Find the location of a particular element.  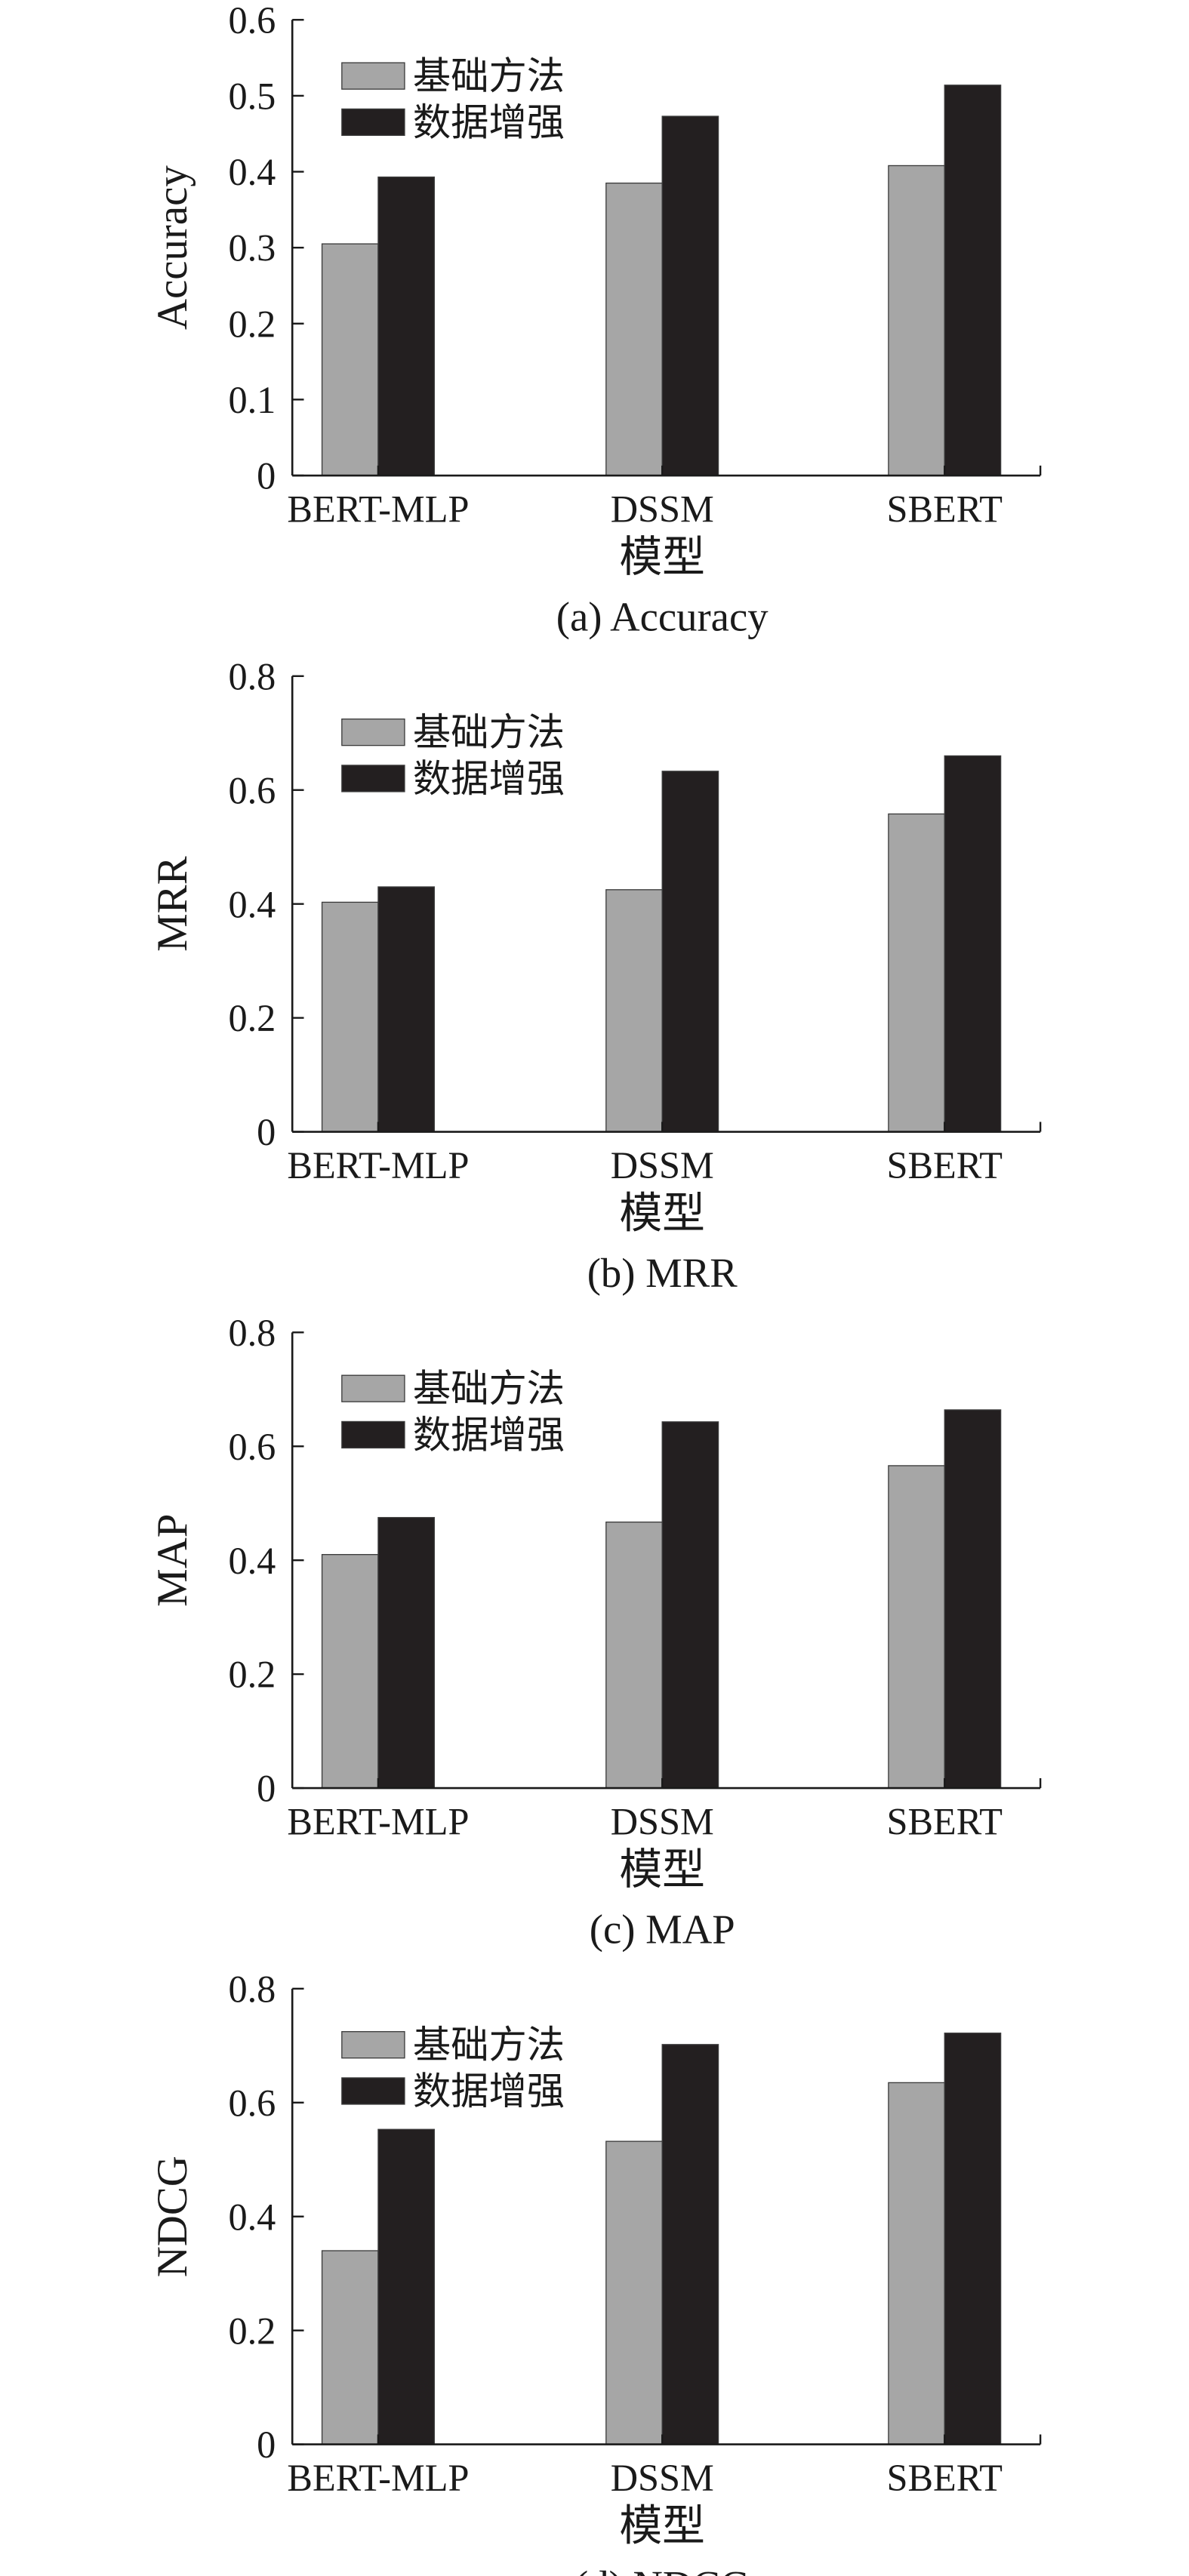

y-tick-label: 0.1 is located at coordinates (252, 400).